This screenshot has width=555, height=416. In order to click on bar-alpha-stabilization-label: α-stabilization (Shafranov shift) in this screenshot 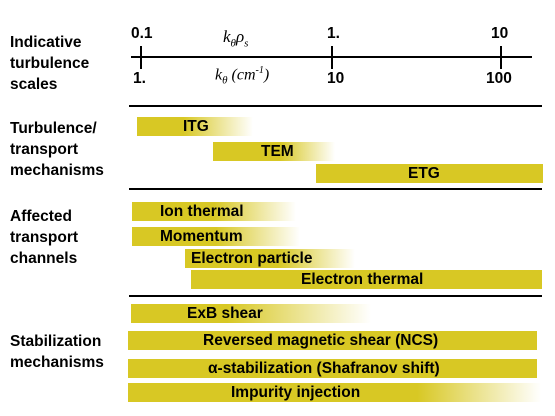, I will do `click(324, 368)`.